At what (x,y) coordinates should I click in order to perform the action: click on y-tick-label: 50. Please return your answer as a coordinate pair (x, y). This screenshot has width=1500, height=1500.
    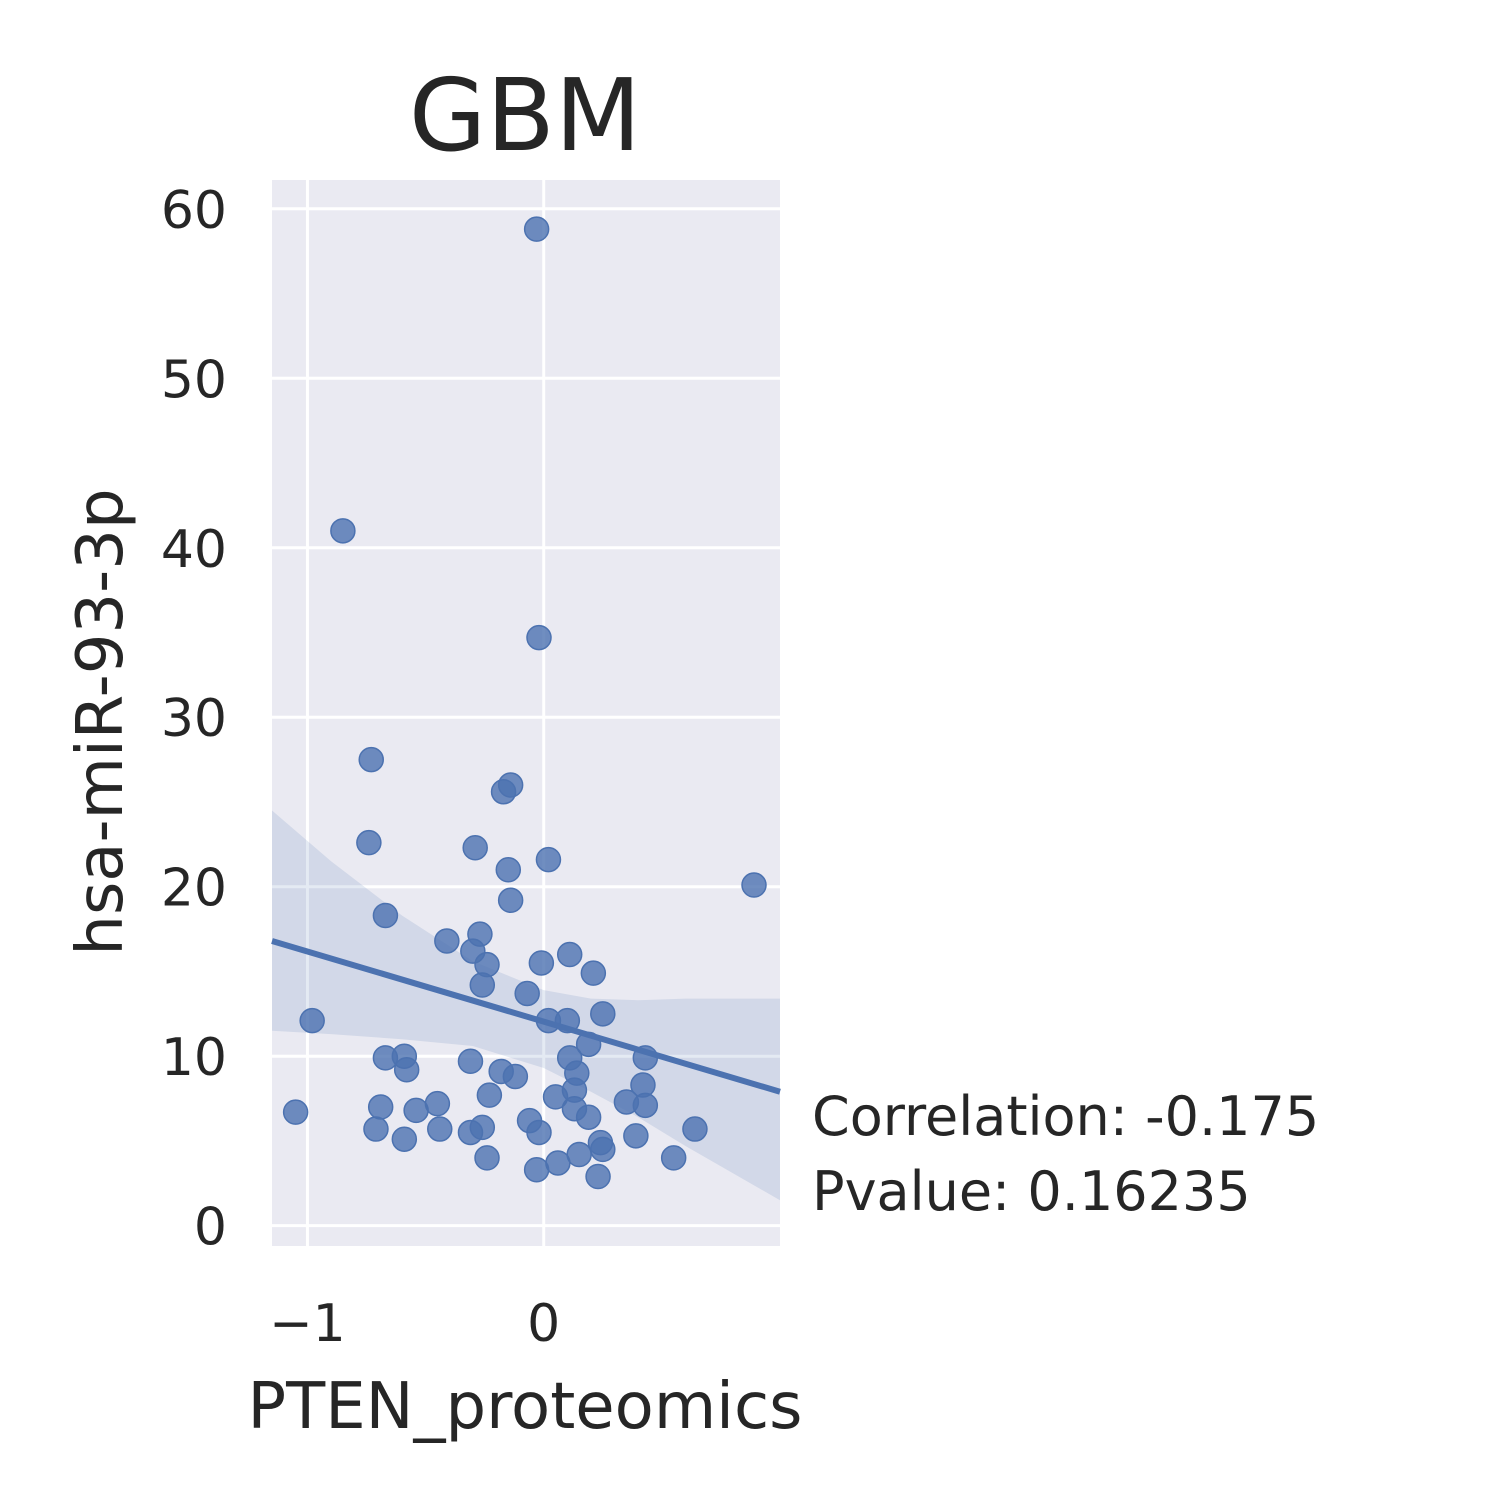
    Looking at the image, I should click on (194, 380).